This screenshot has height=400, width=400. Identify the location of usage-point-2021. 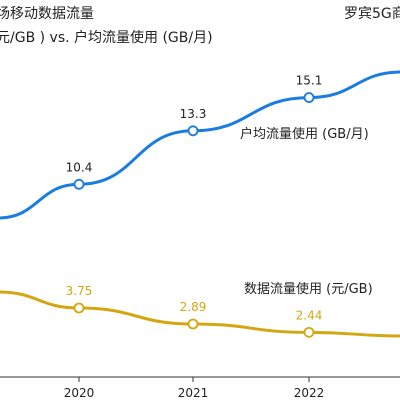
(193, 131).